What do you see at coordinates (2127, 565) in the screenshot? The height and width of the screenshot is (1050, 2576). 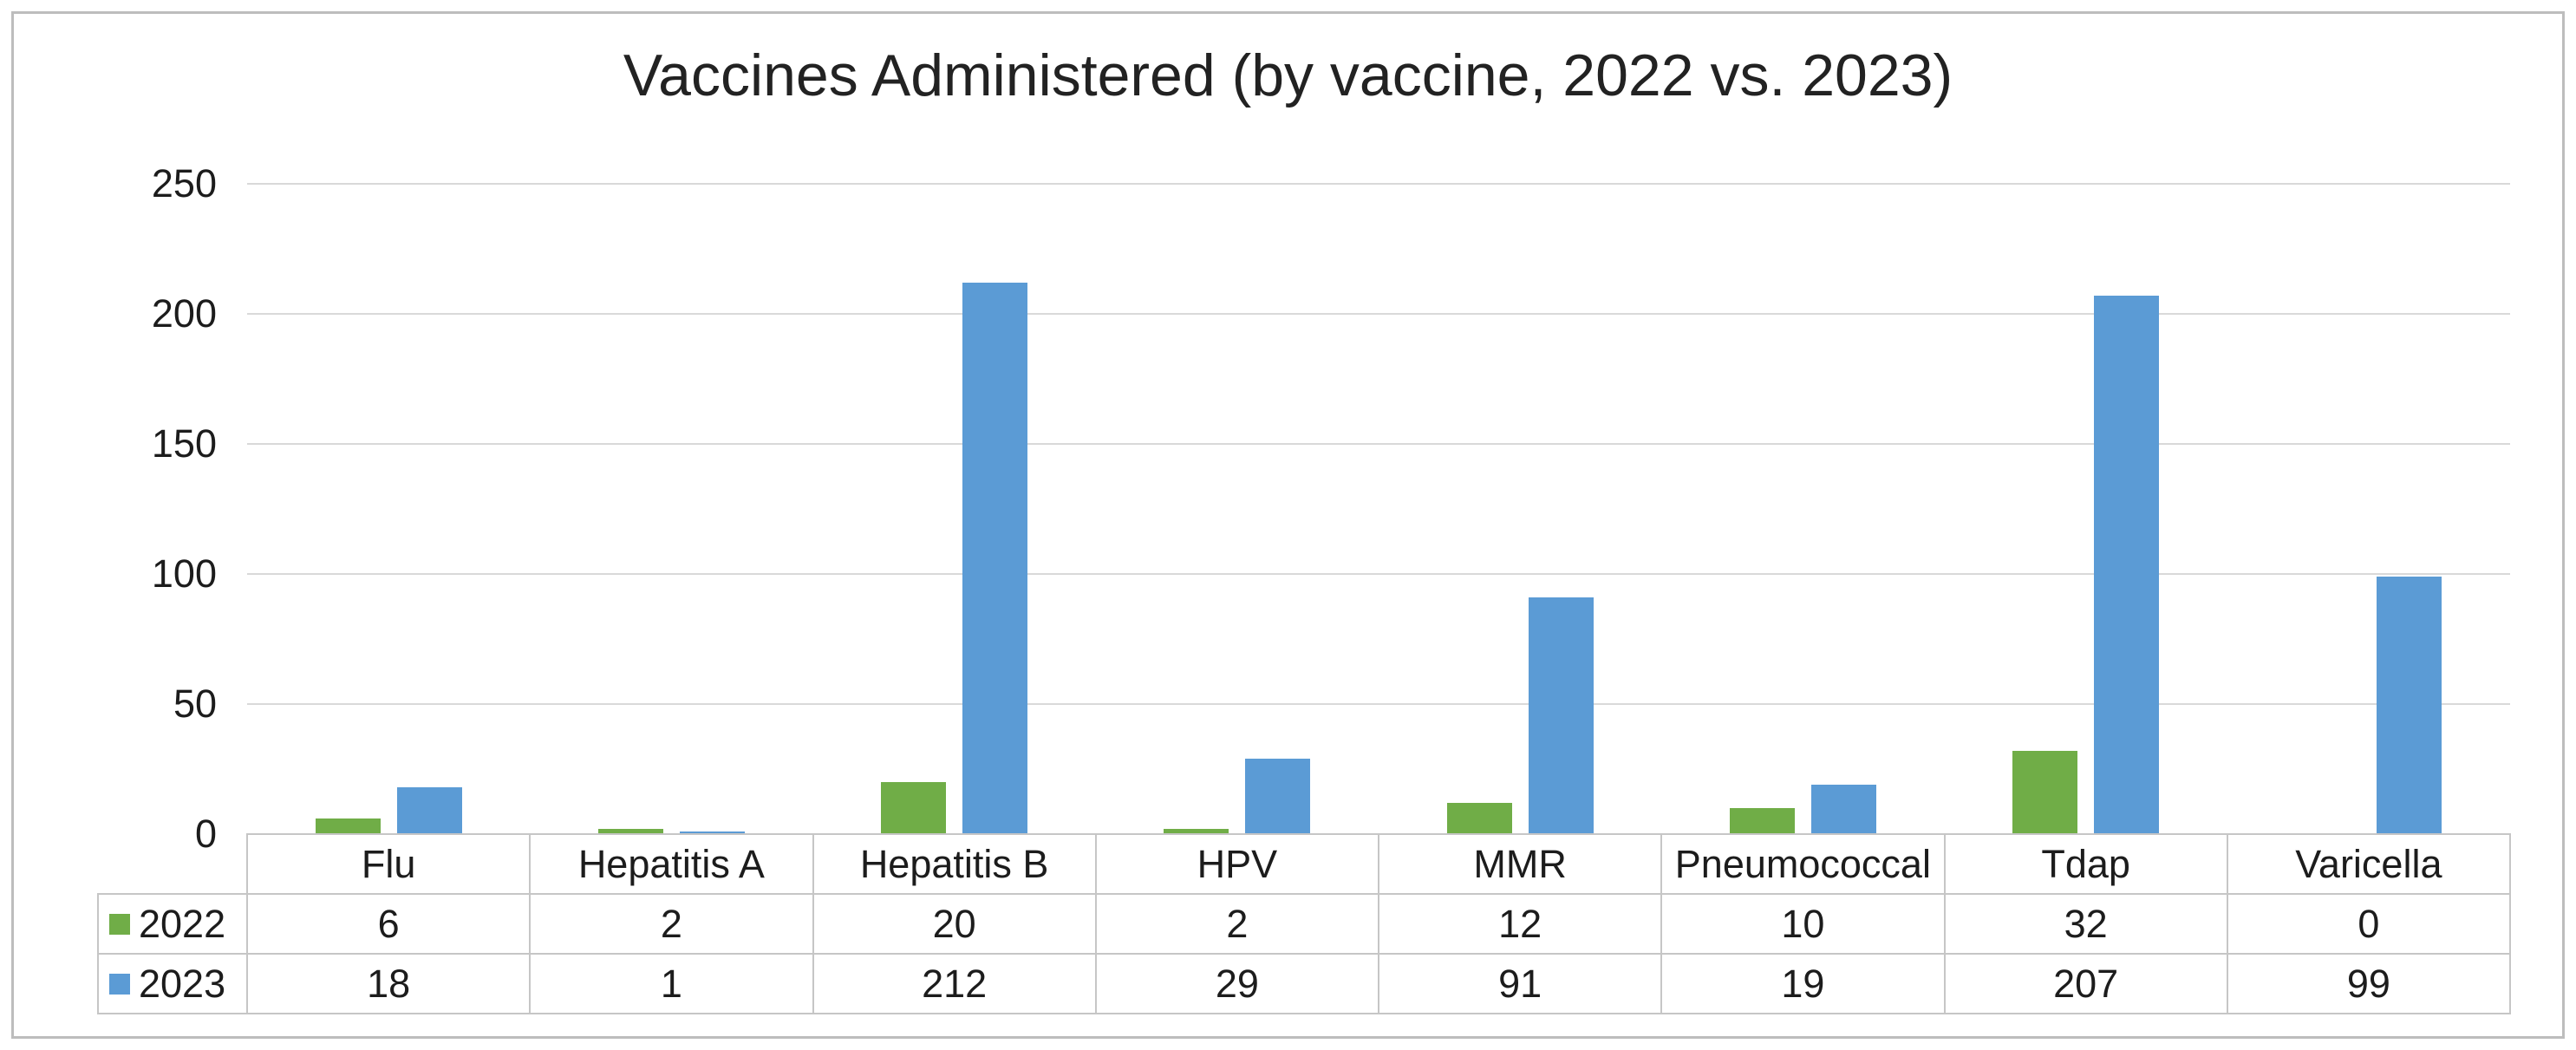 I see `bar-2023-tdap` at bounding box center [2127, 565].